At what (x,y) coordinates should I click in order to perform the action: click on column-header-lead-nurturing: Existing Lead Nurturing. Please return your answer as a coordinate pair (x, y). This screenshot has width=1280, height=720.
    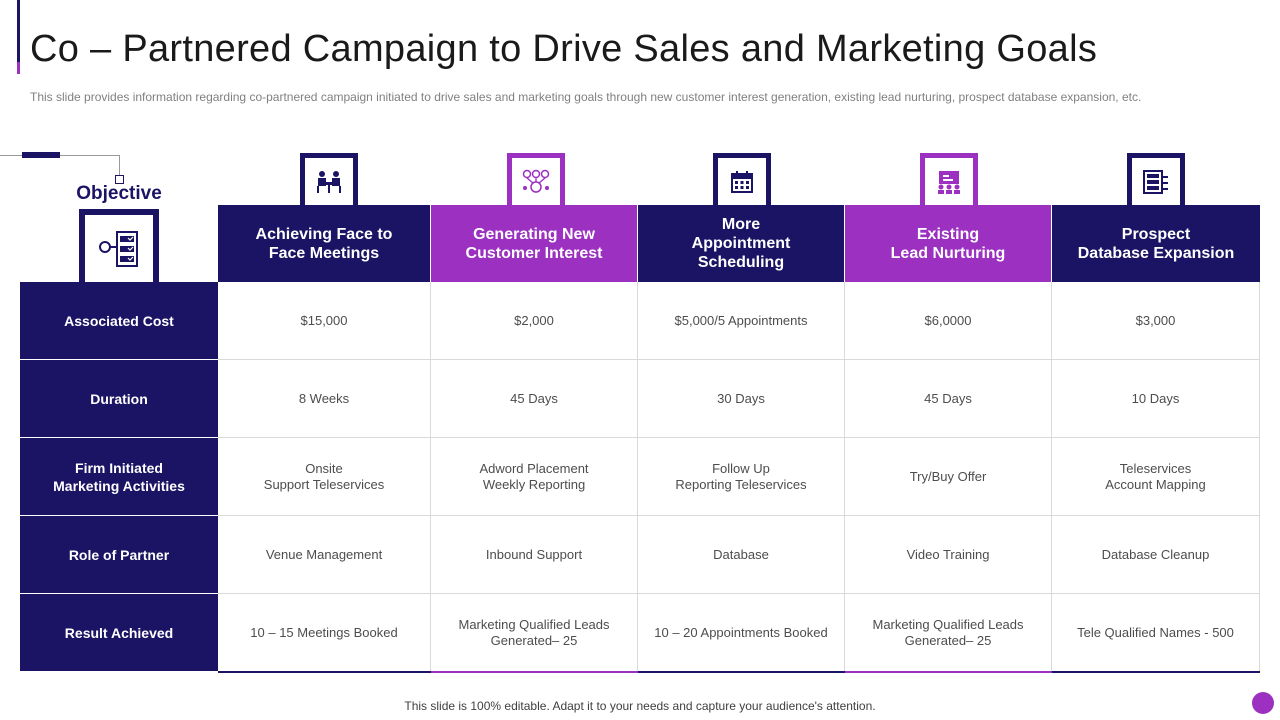
    Looking at the image, I should click on (948, 243).